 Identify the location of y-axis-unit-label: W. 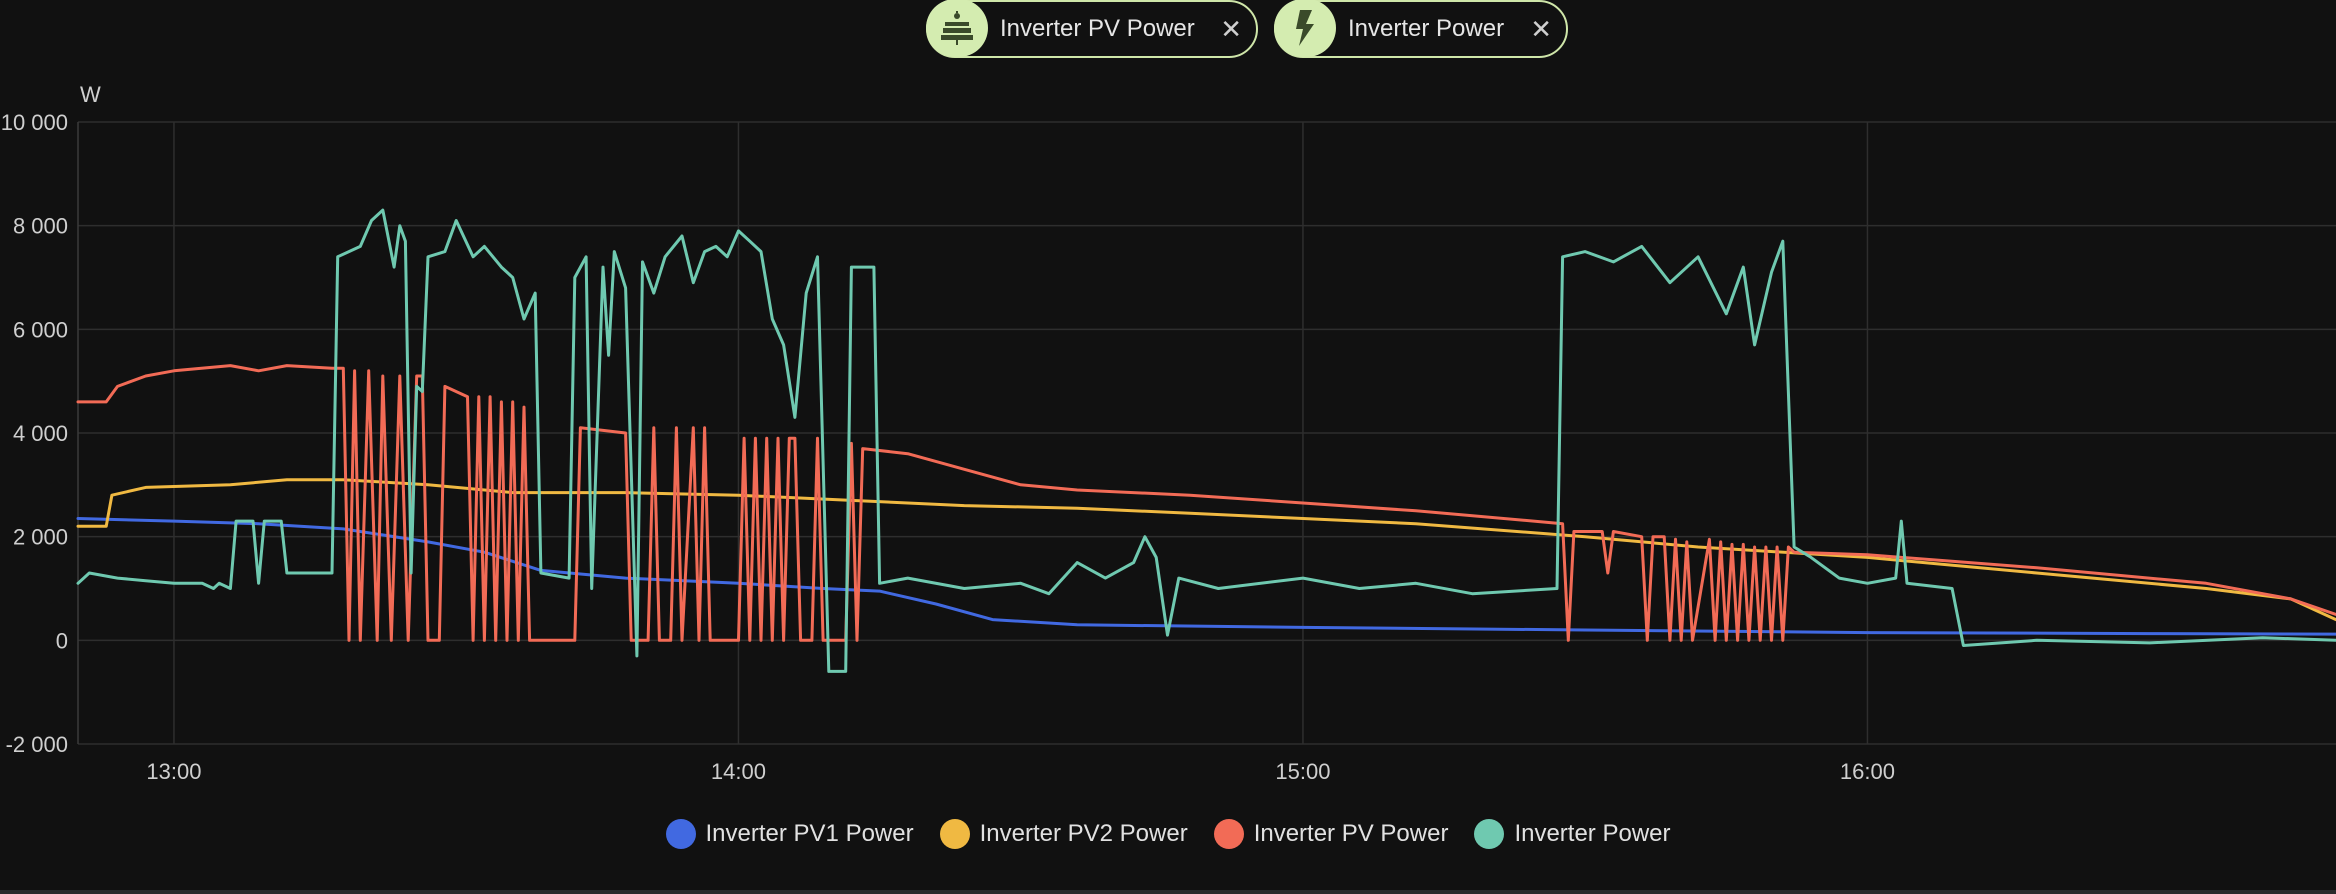
(90, 94).